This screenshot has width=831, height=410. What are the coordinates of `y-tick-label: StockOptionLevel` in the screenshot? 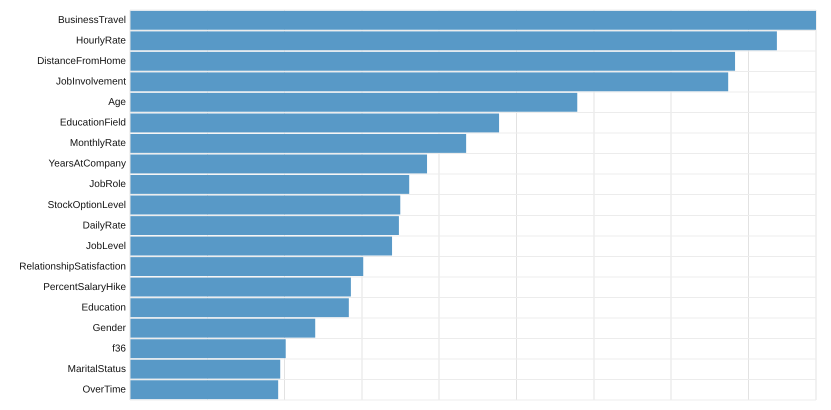 It's located at (87, 205).